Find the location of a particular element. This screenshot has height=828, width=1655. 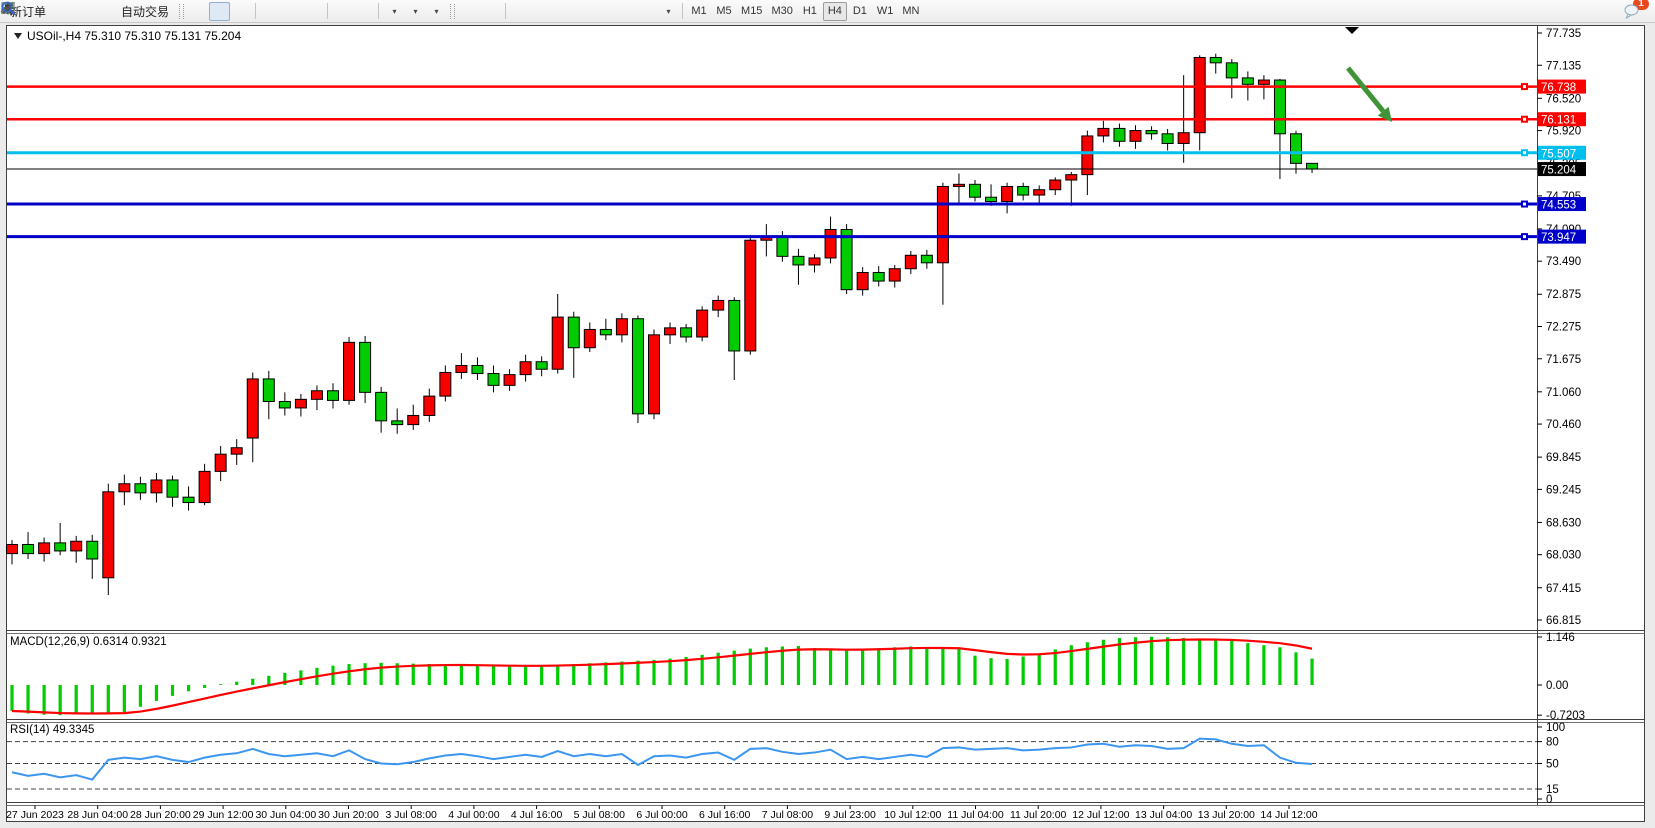

notification-badge: 1 is located at coordinates (1641, 5).